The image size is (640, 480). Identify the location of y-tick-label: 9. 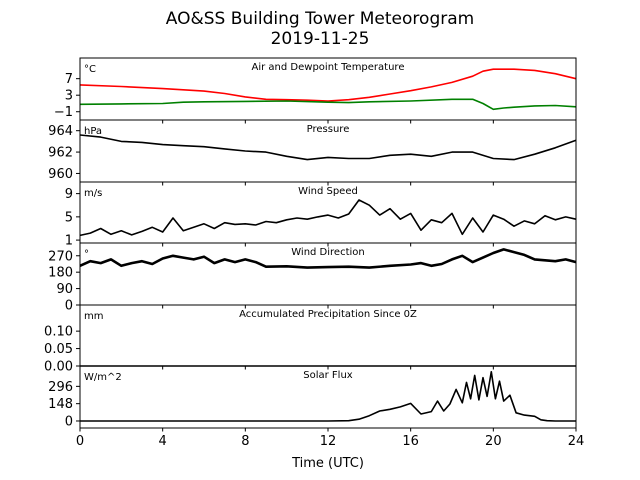
(69, 194).